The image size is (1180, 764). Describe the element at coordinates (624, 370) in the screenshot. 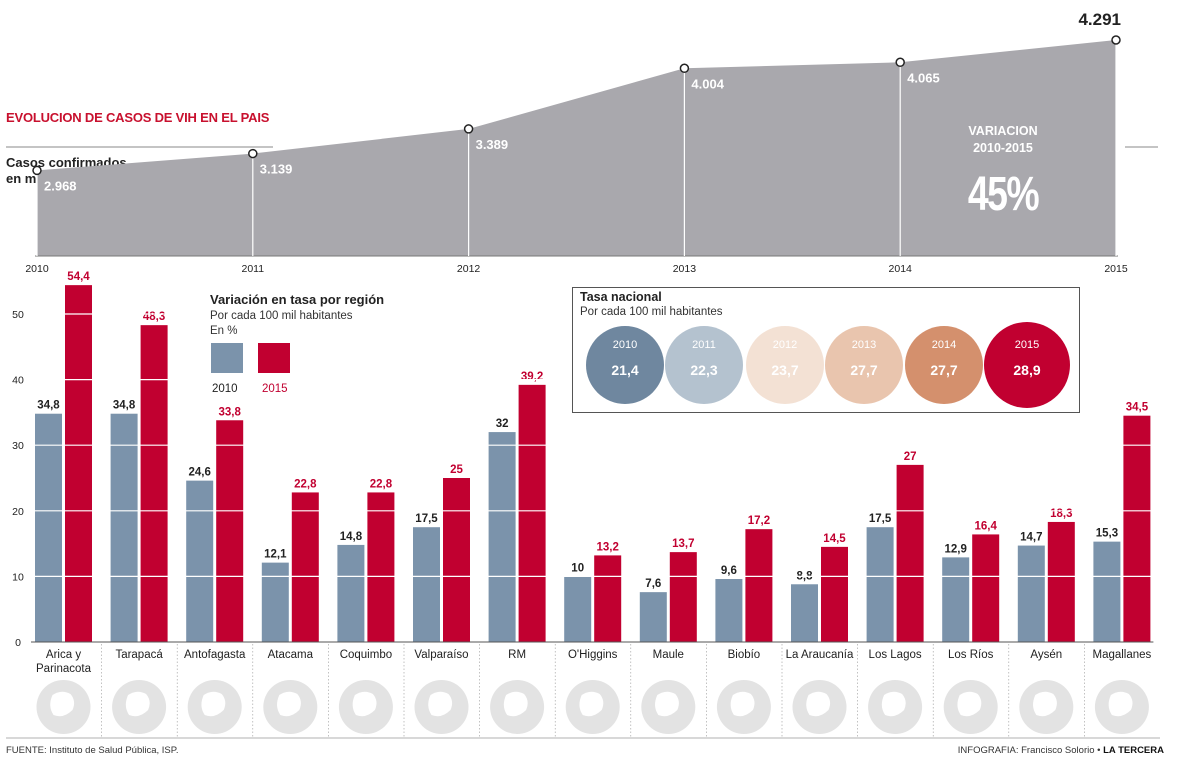

I see `national-bubble-value: 21,4` at that location.